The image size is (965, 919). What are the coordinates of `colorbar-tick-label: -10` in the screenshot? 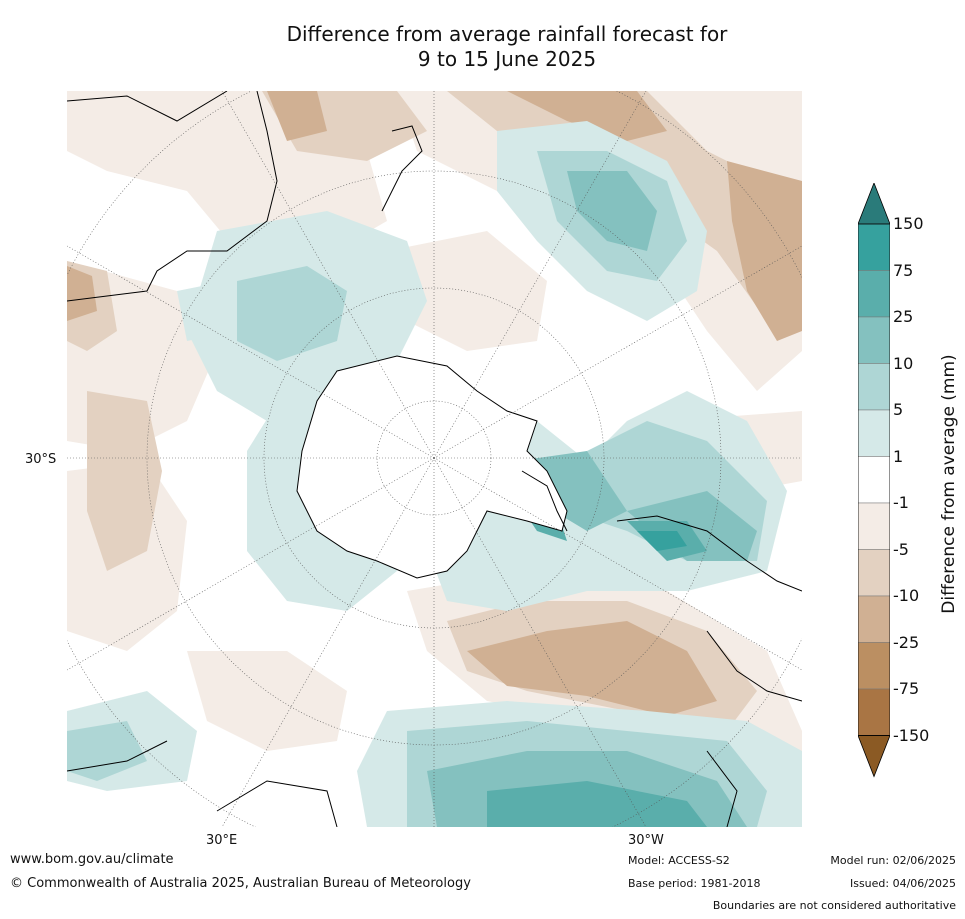 It's located at (906, 595).